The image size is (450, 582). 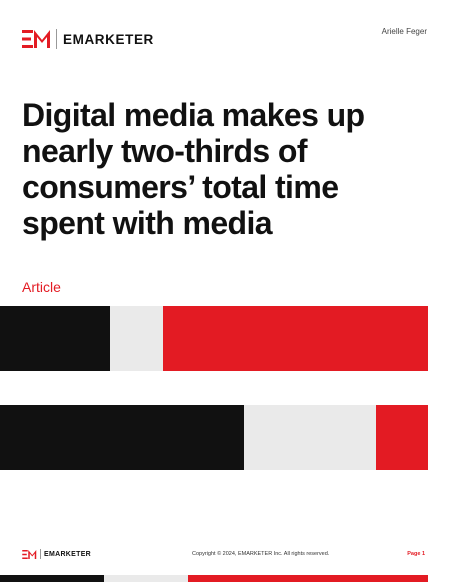 What do you see at coordinates (416, 554) in the screenshot?
I see `page-number: Page 1` at bounding box center [416, 554].